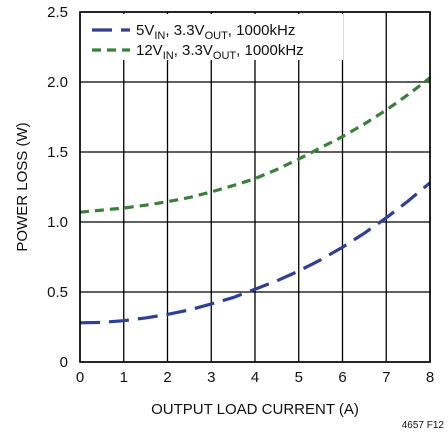 This screenshot has height=435, width=448. What do you see at coordinates (57, 187) in the screenshot?
I see `y-tick-labels: 0 0.5 1.0 1.5 2.0 2.5` at bounding box center [57, 187].